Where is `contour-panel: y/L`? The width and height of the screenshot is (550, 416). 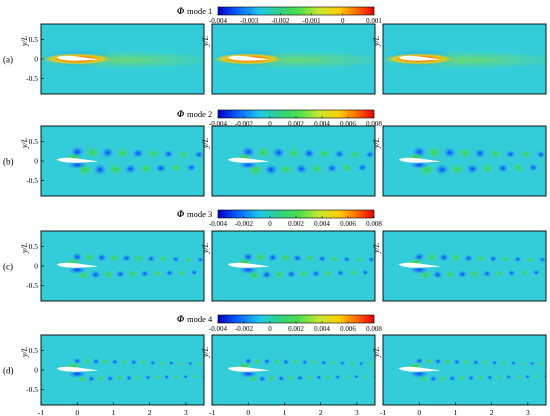
contour-panel: y/L is located at coordinates (459, 266).